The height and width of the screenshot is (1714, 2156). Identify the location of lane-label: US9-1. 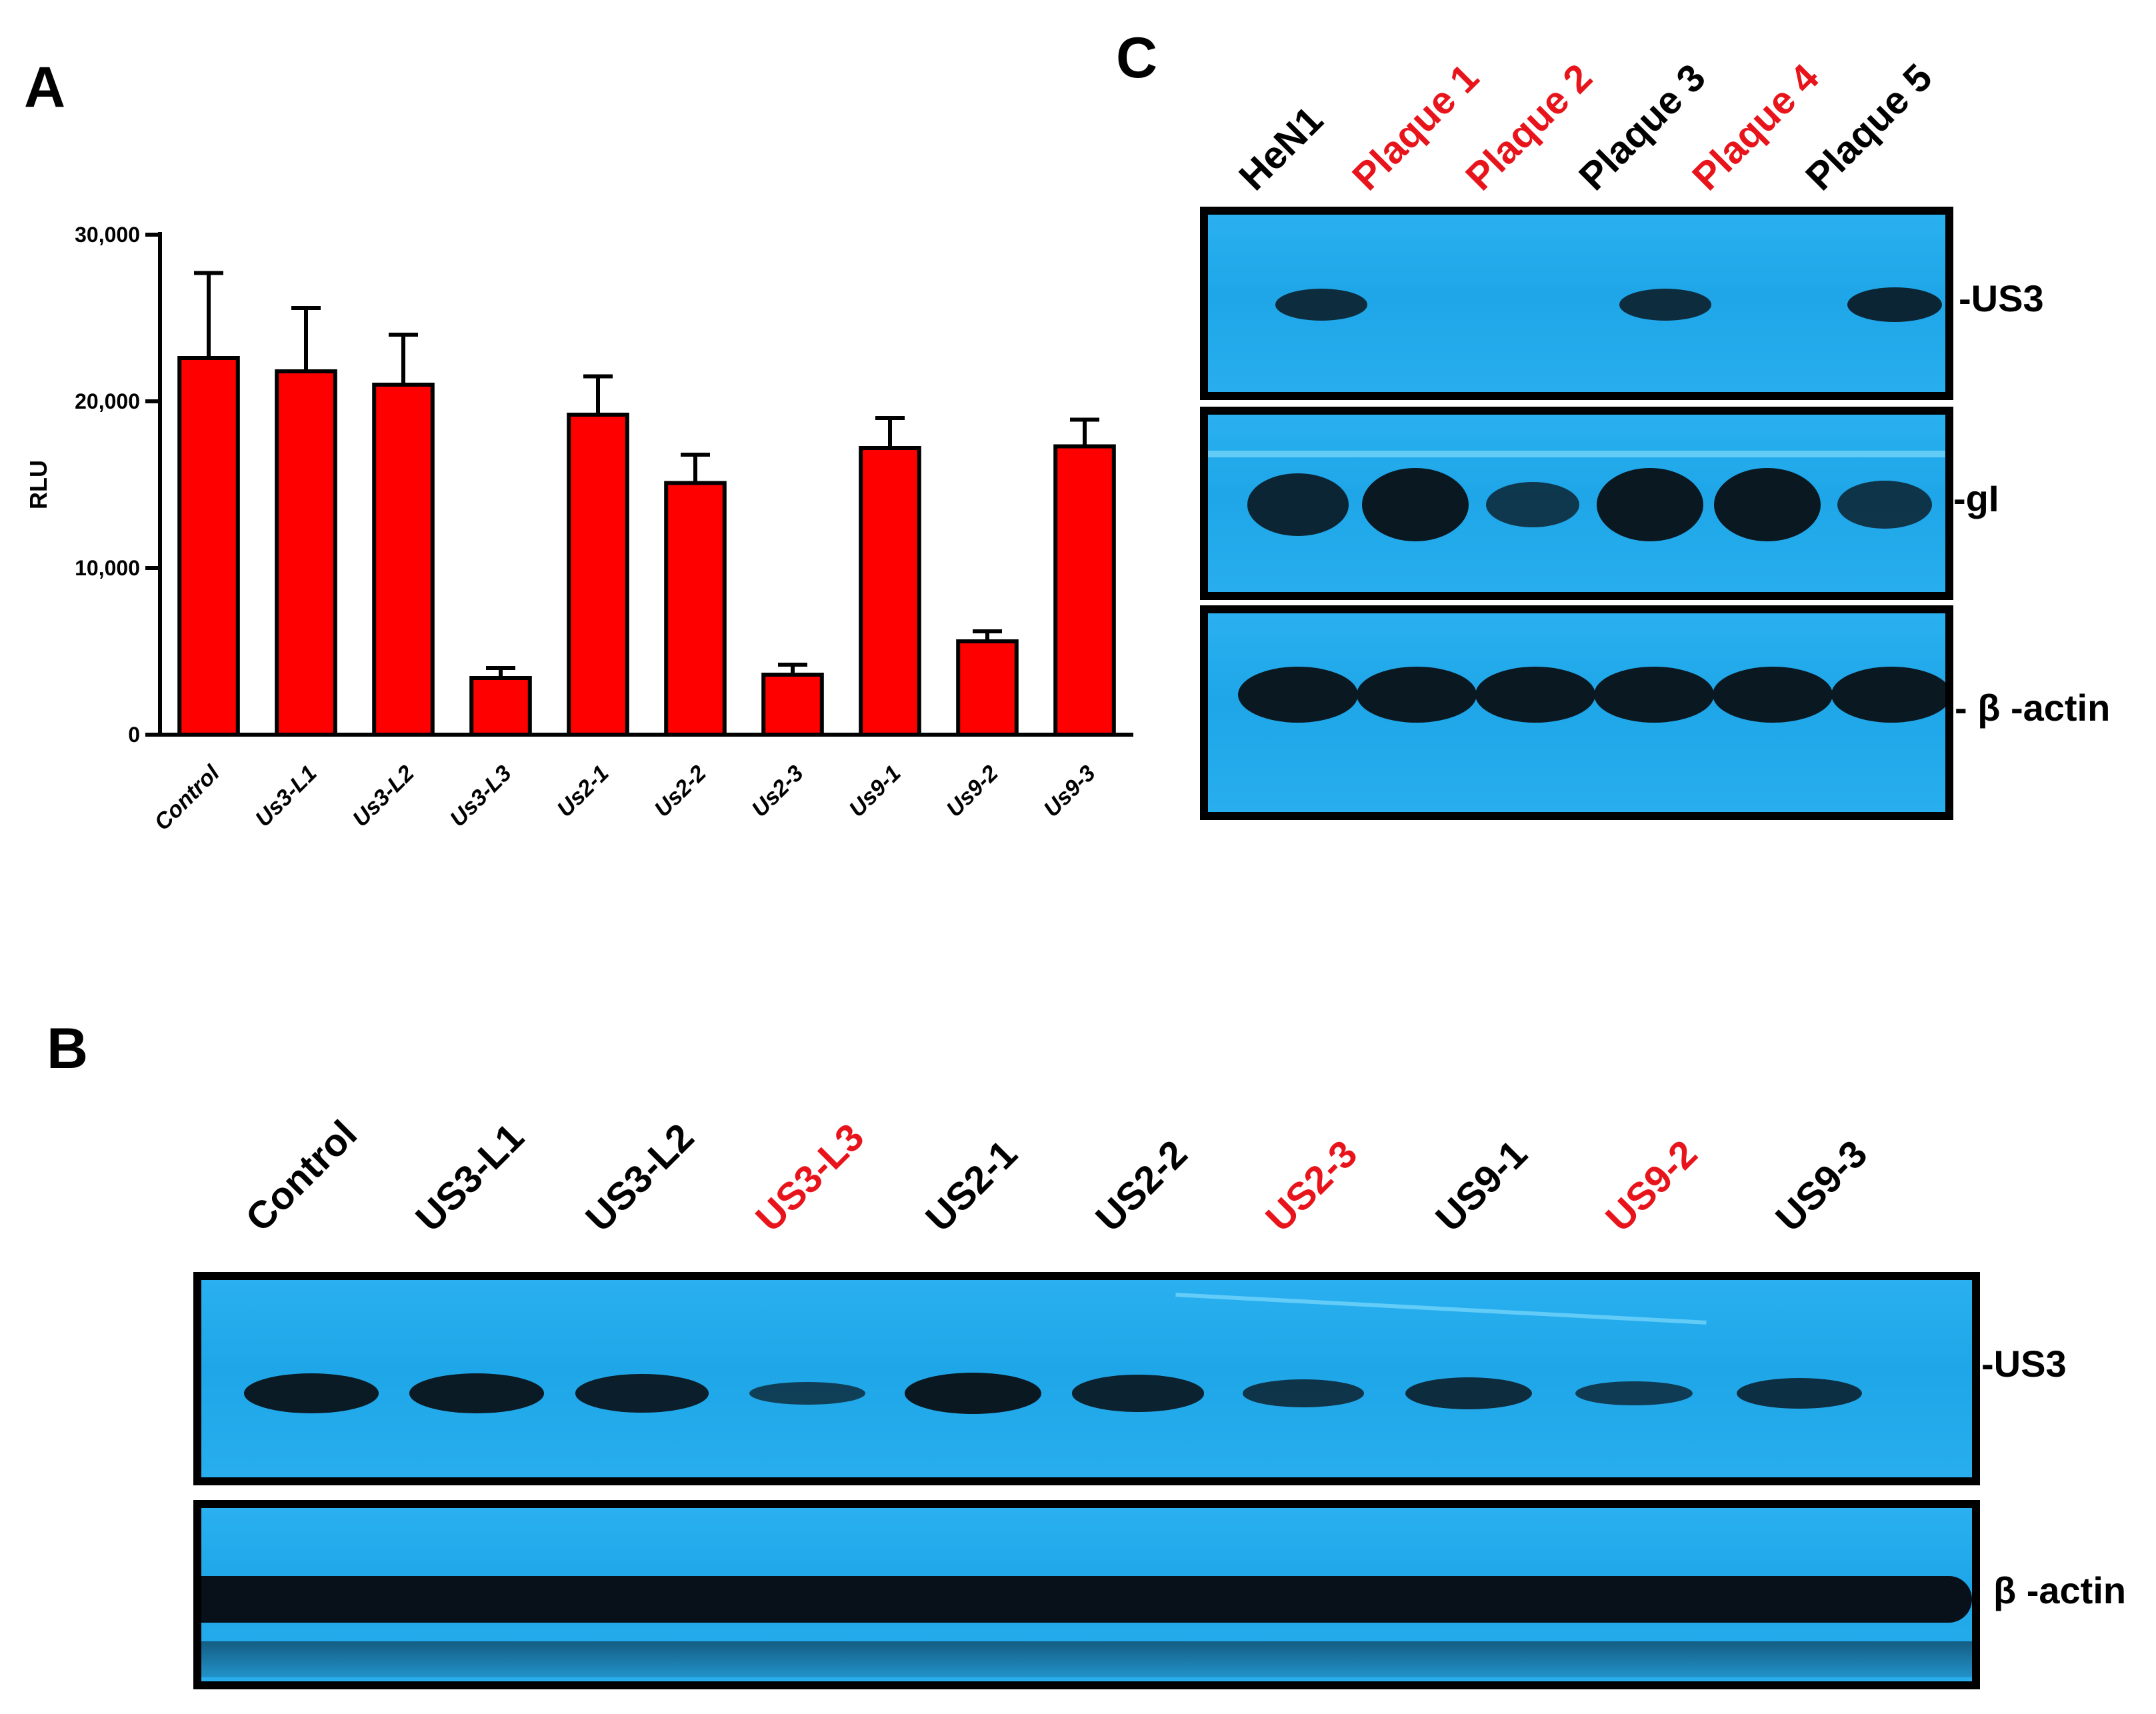
(1481, 1186).